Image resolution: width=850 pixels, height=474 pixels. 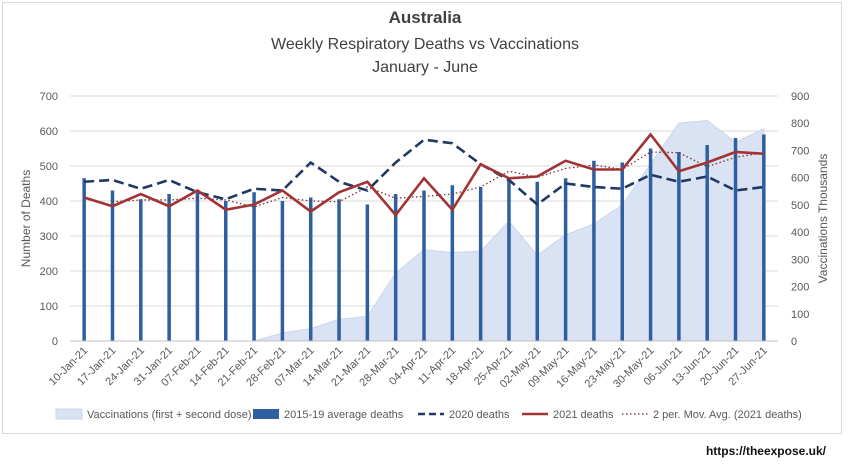 I want to click on y2-tick-label: 300, so click(x=800, y=260).